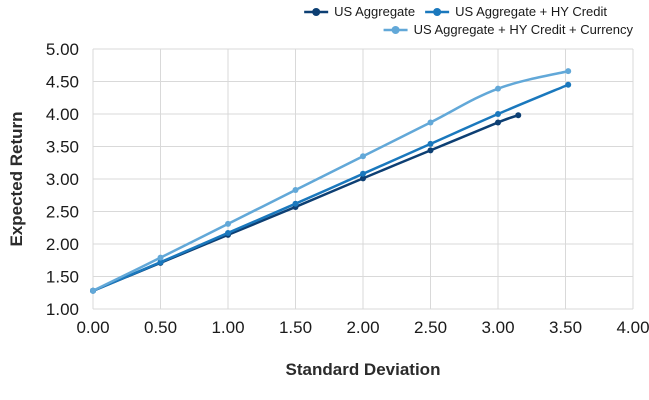  I want to click on legend-label: US Aggregate + HY Credit + Currency, so click(524, 29).